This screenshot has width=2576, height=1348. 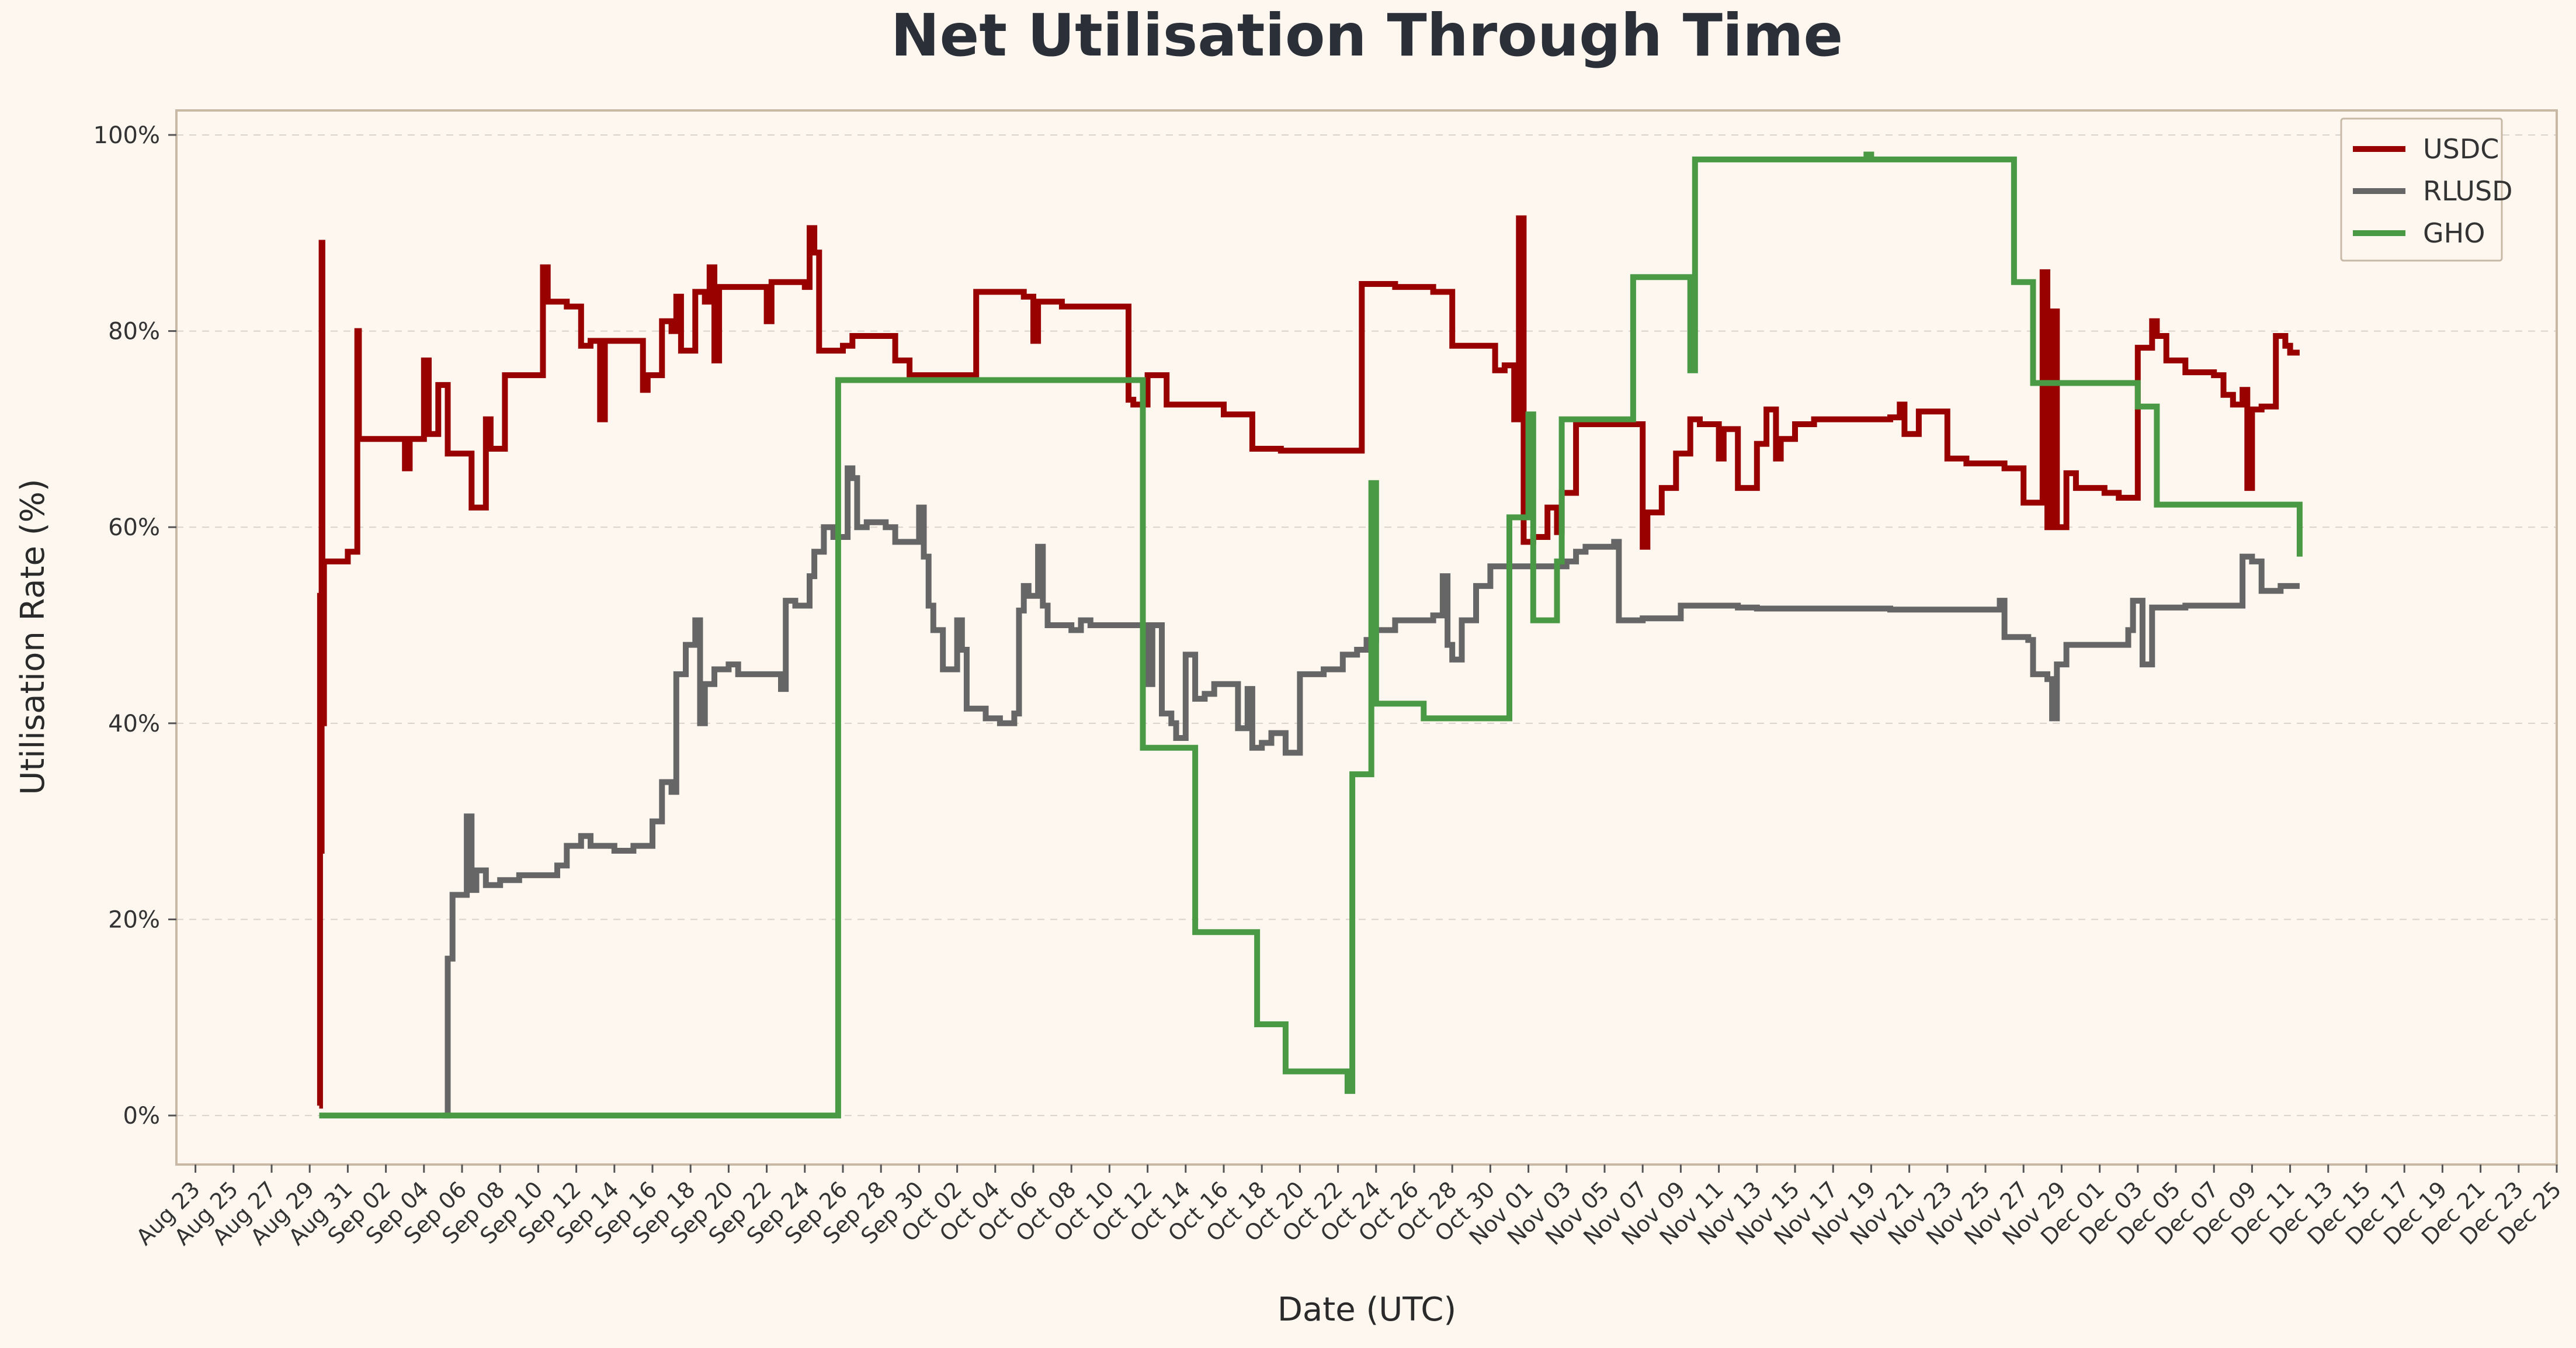 I want to click on y-tick-label: 100%, so click(x=127, y=135).